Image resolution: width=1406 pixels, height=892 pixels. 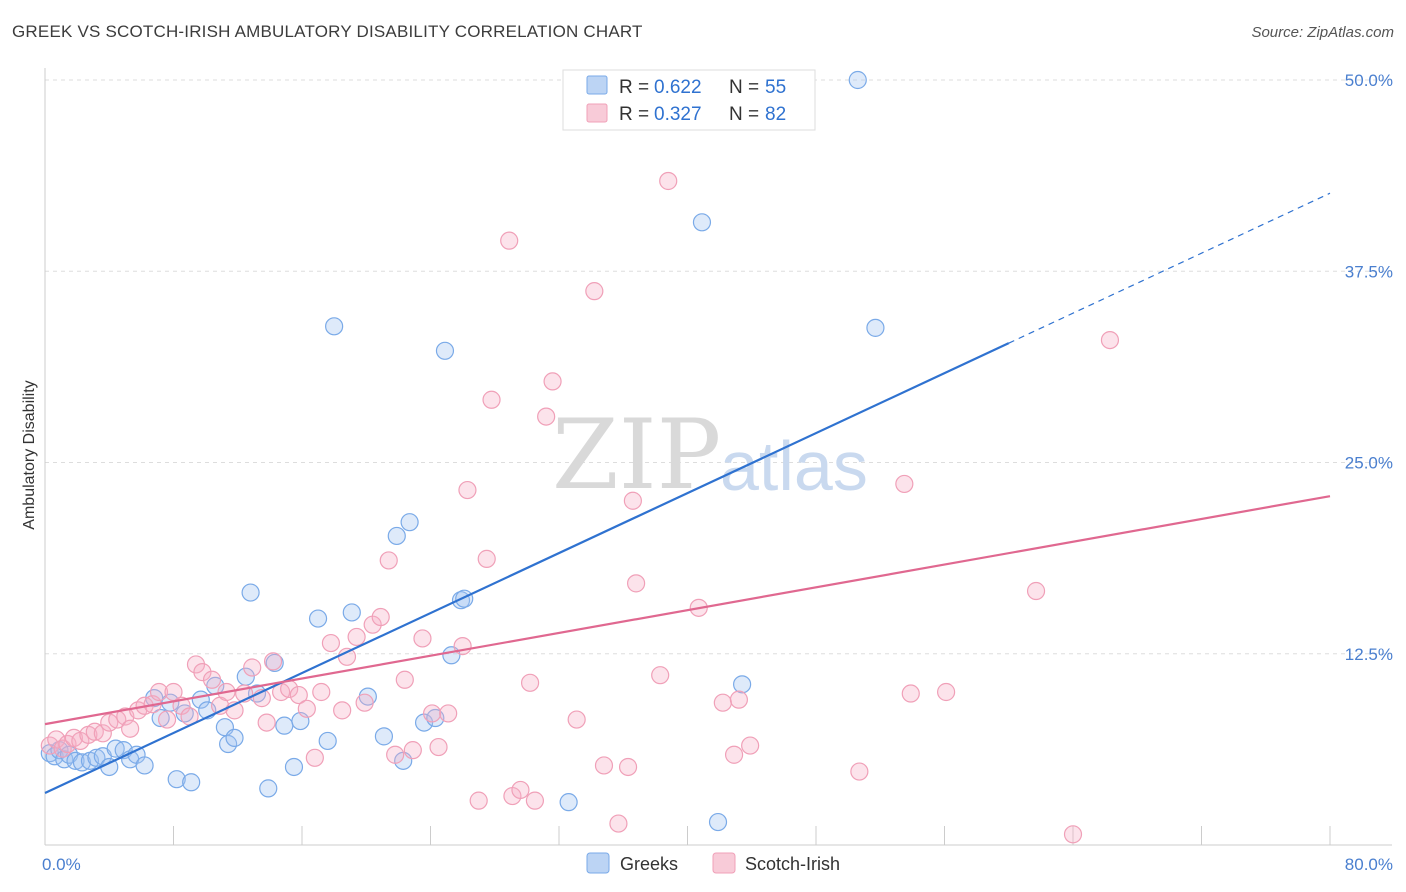 What do you see at coordinates (597, 113) in the screenshot?
I see `legend-swatch-scotch-irish` at bounding box center [597, 113].